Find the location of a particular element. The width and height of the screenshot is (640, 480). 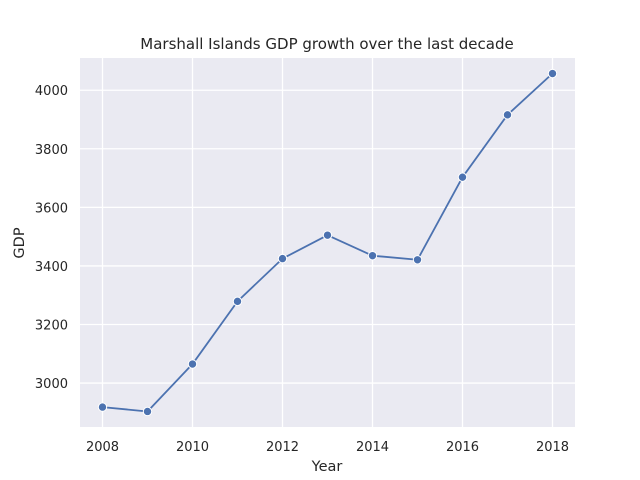

y-tick-label: 3800 is located at coordinates (51, 150).